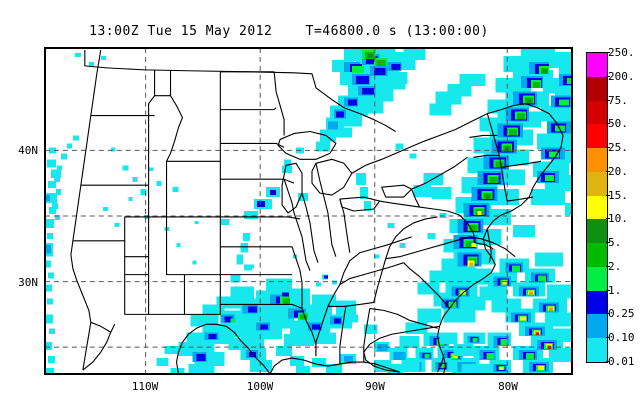 This screenshot has width=640, height=400. Describe the element at coordinates (260, 386) in the screenshot. I see `lon-tick-label: 100W` at that location.